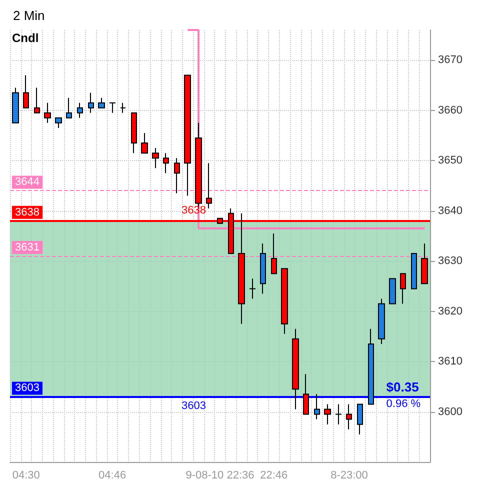 This screenshot has height=491, width=494. What do you see at coordinates (26, 476) in the screenshot?
I see `x-tick-label: 04:30` at bounding box center [26, 476].